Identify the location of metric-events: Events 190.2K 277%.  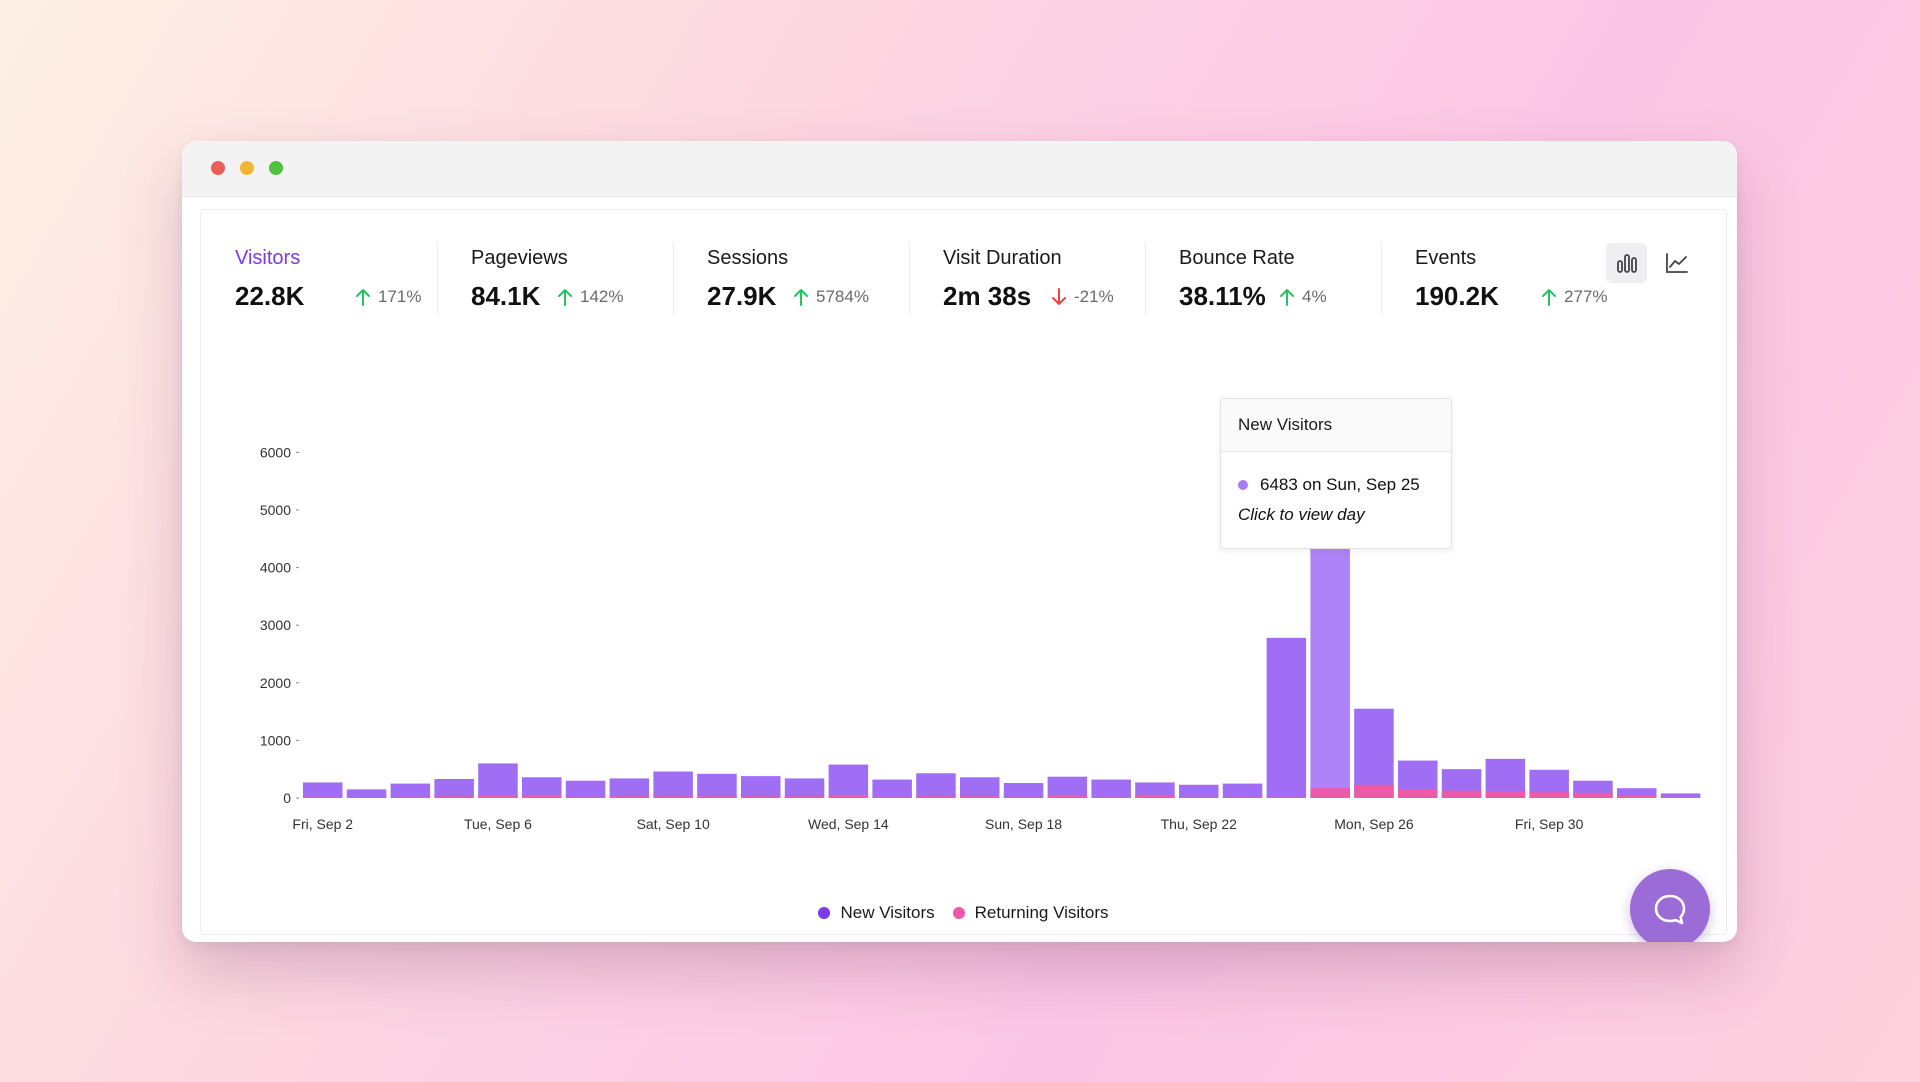
(1499, 279).